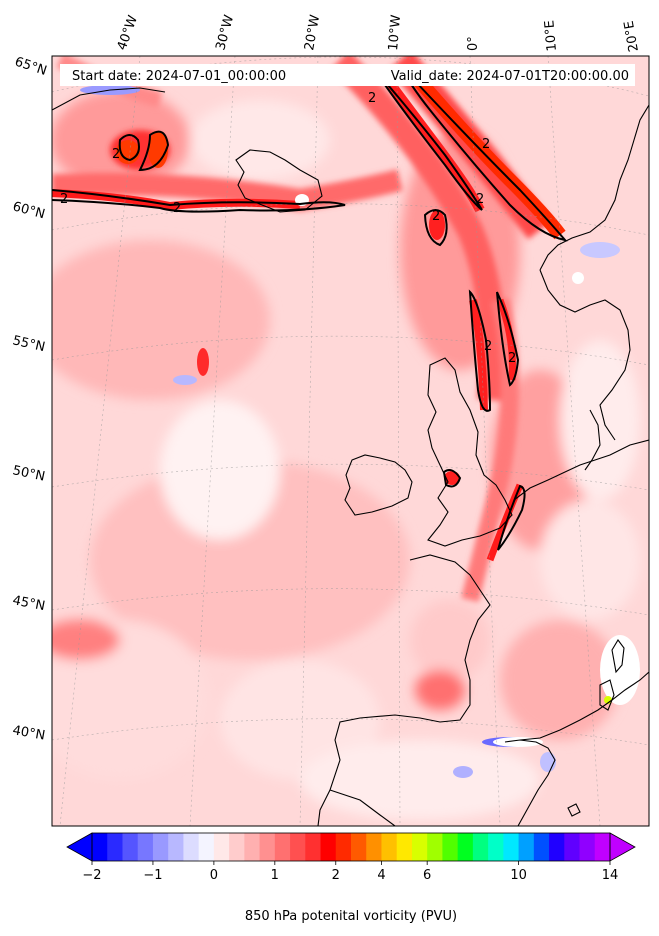 Image resolution: width=659 pixels, height=936 pixels. What do you see at coordinates (551, 36) in the screenshot?
I see `lon-label: 10°E` at bounding box center [551, 36].